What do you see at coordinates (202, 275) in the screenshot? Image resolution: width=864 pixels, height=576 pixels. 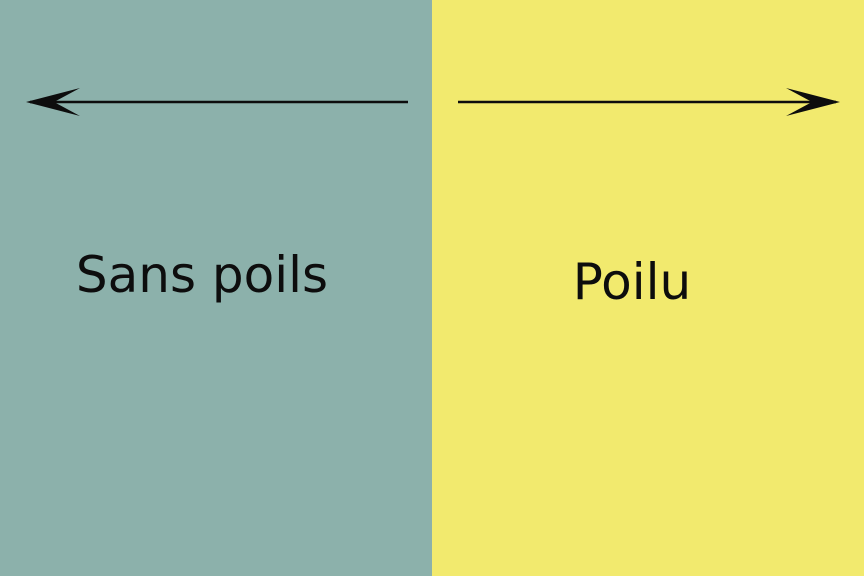 I see `left-label: Sans poils` at bounding box center [202, 275].